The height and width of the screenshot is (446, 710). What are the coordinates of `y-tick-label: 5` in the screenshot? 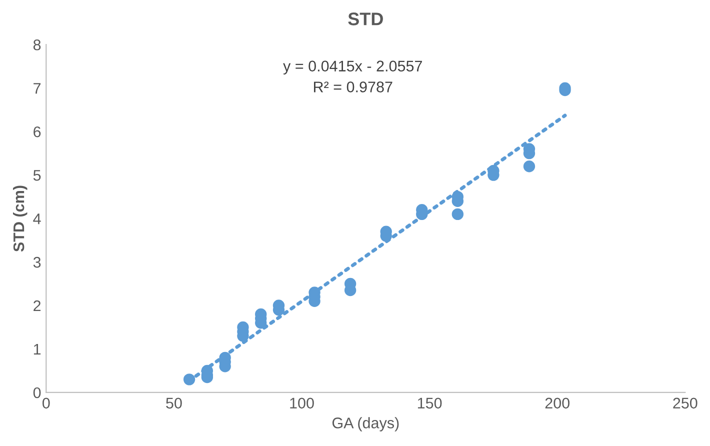 It's located at (37, 175).